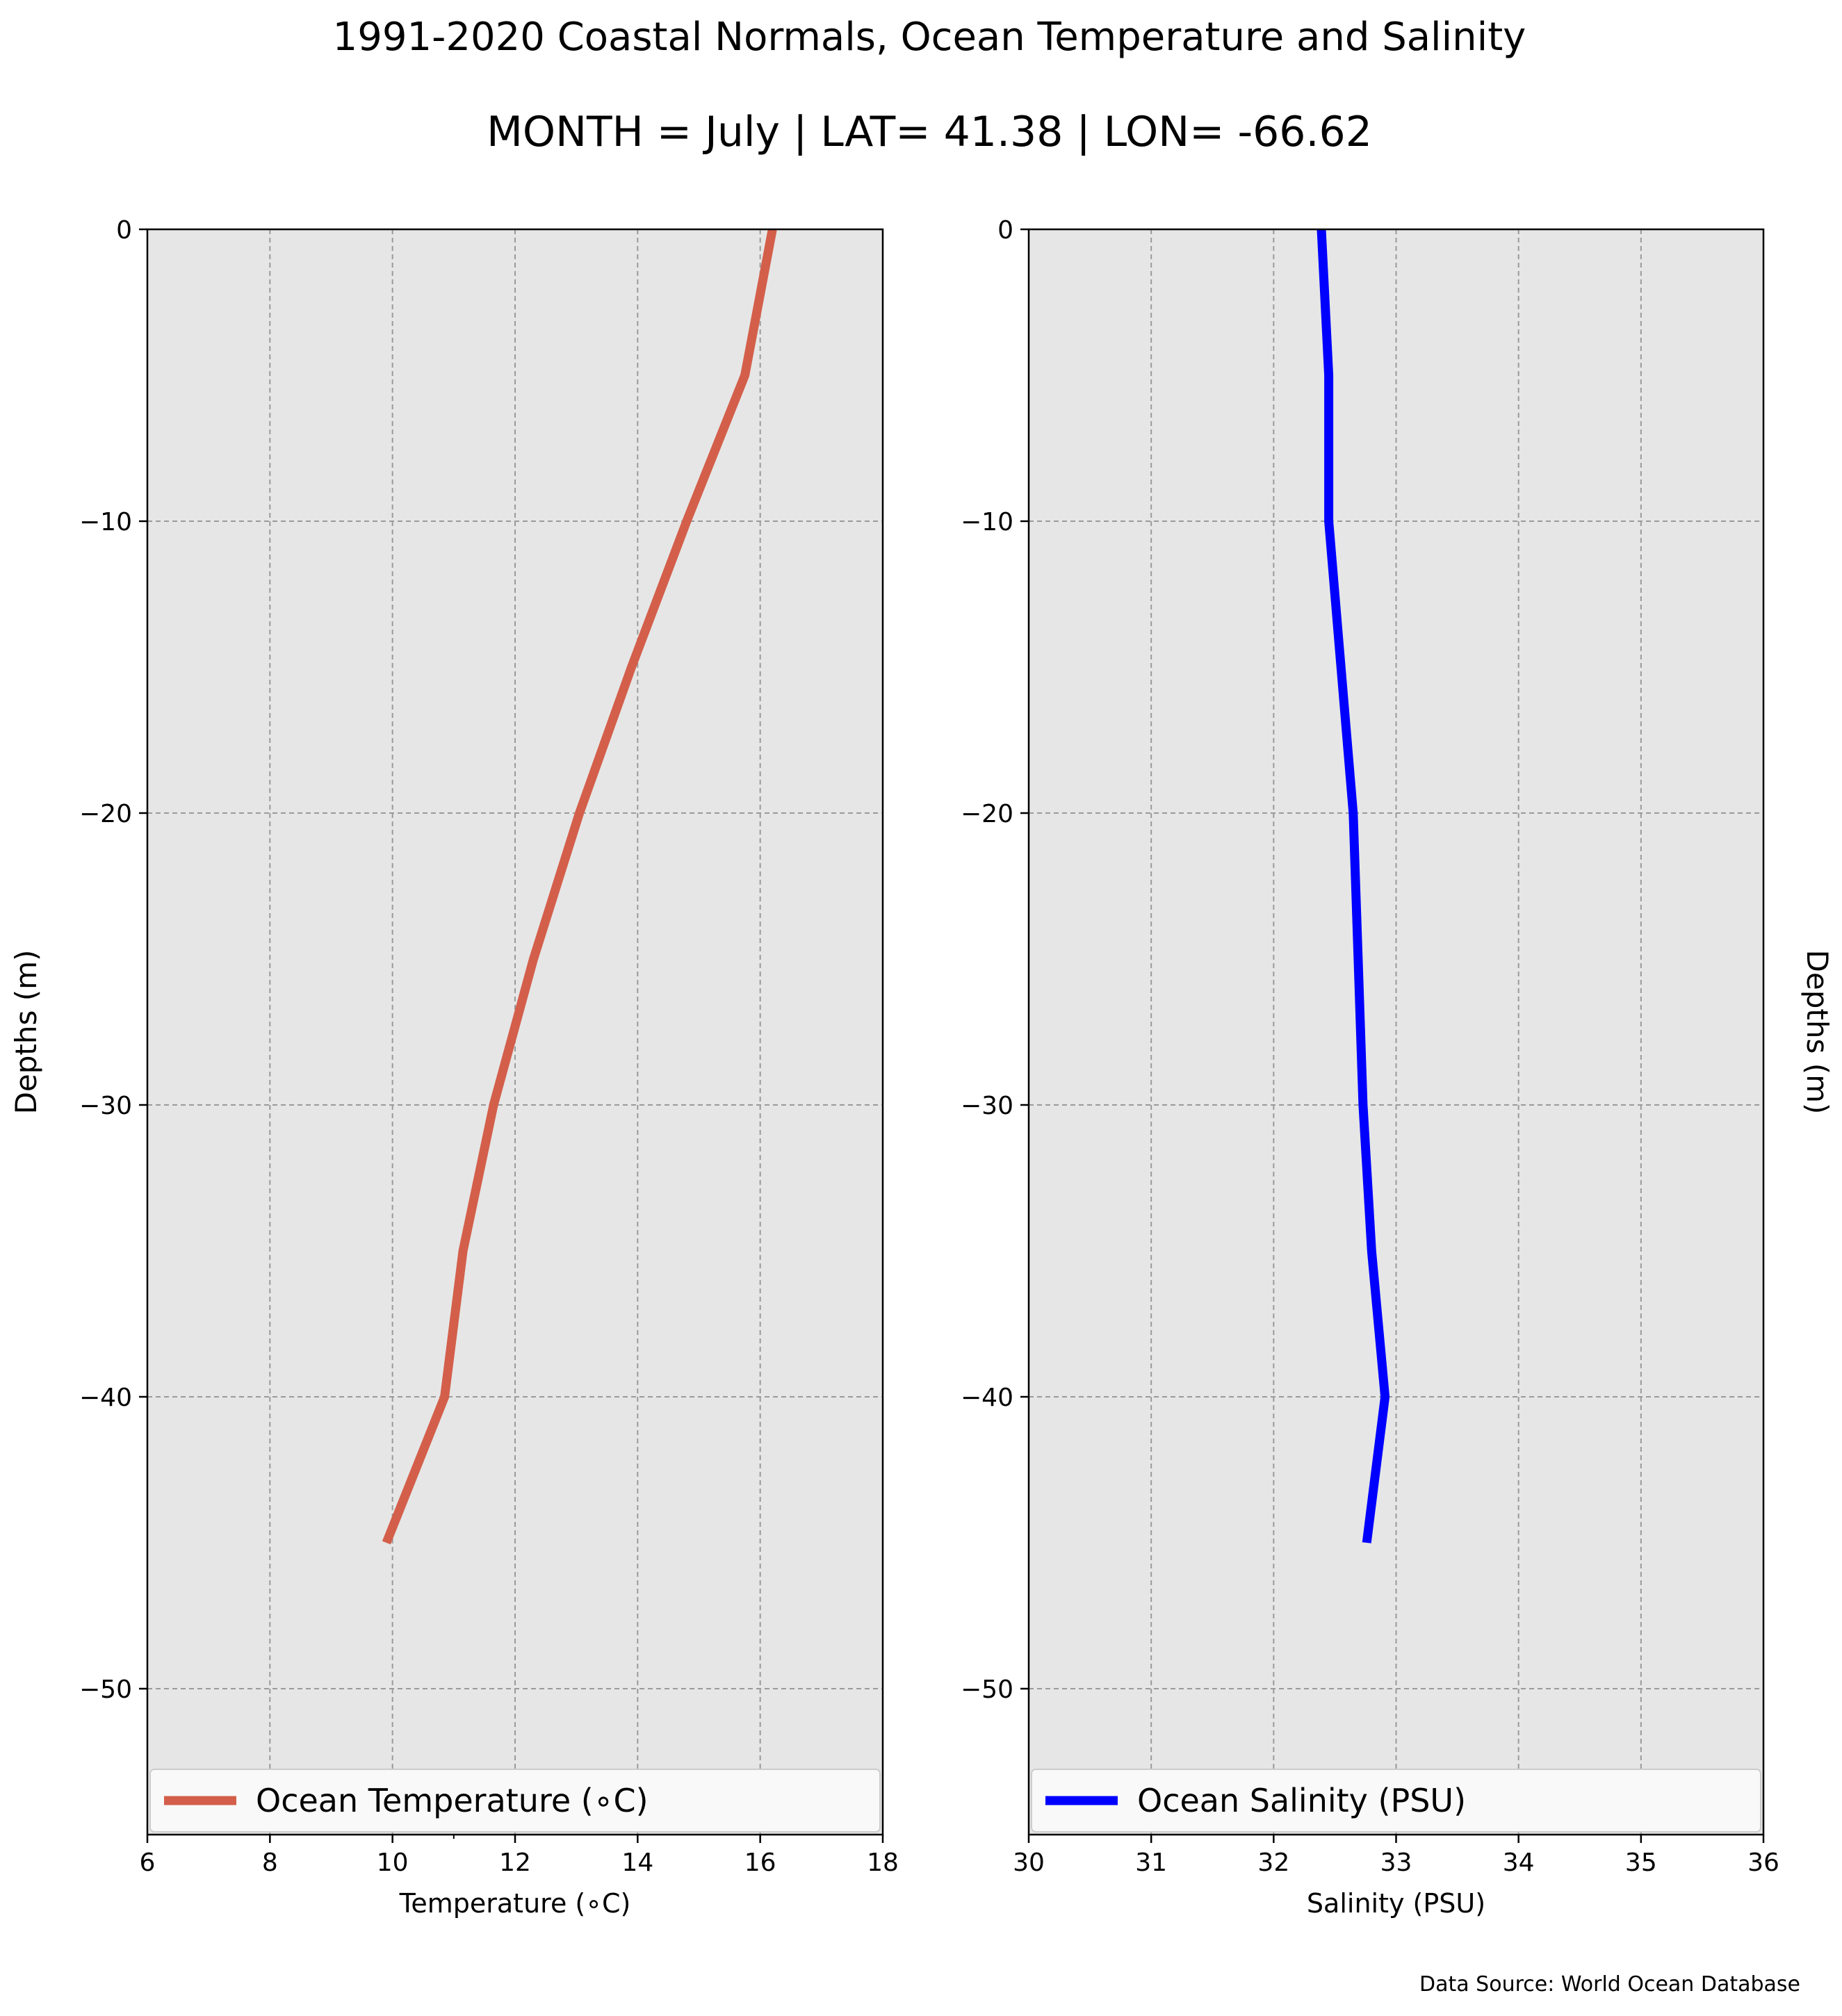  Describe the element at coordinates (1519, 1863) in the screenshot. I see `x-tick-label: 34` at that location.